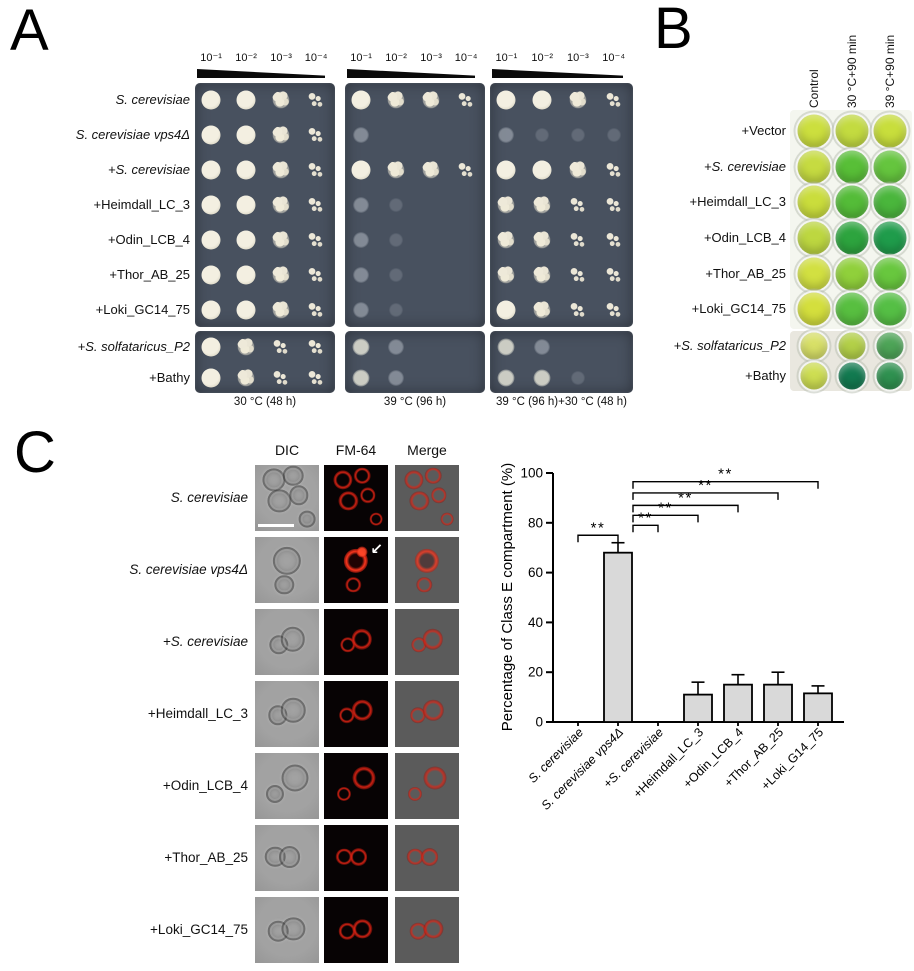 This screenshot has height=971, width=914. Describe the element at coordinates (852, 71) in the screenshot. I see `treatment-column-header: 30 °C+90 min` at that location.